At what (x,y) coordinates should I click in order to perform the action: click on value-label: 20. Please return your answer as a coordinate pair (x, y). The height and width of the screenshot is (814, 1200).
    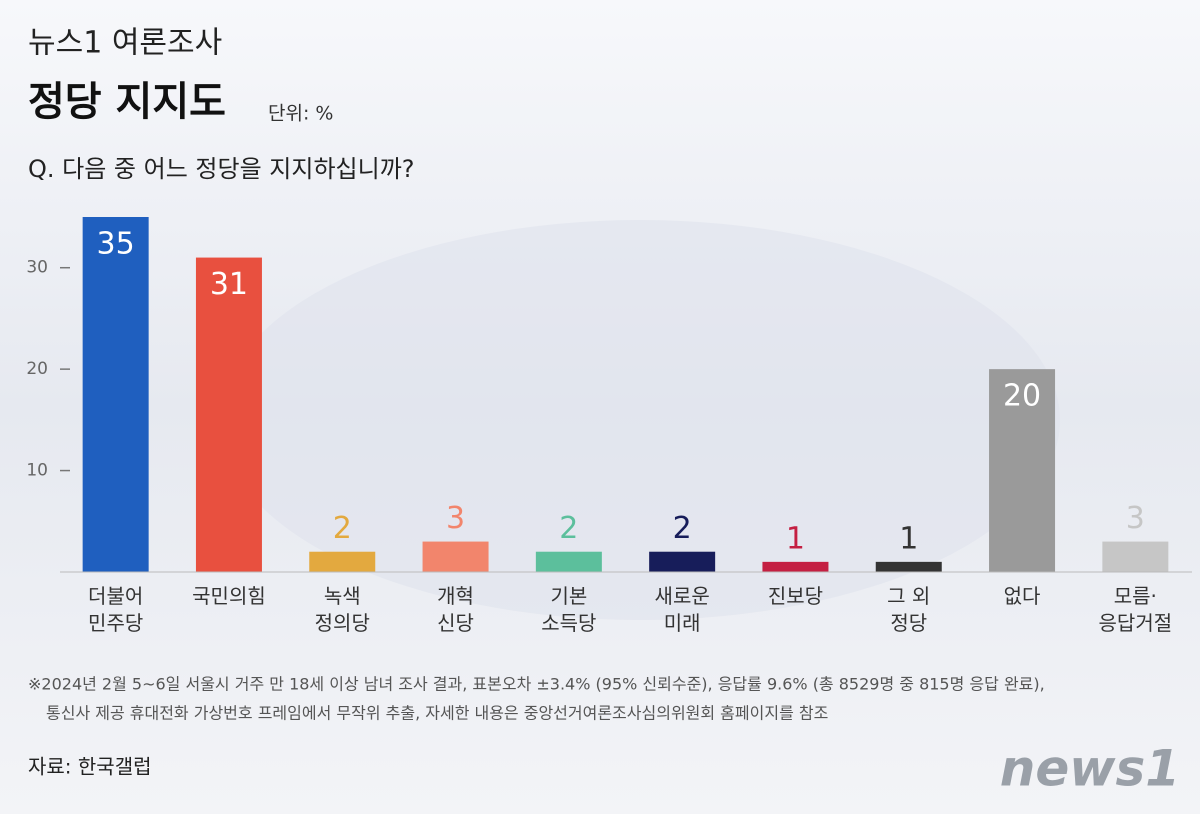
    Looking at the image, I should click on (1022, 396).